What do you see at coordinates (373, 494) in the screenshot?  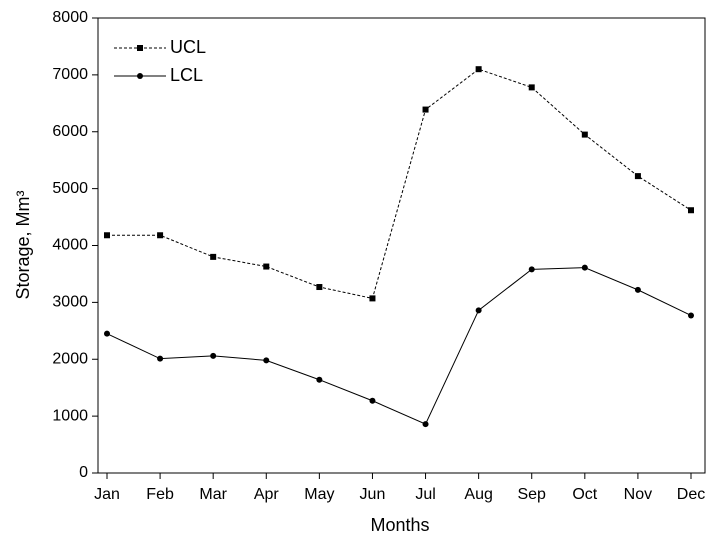 I see `x-tick-label: Jun` at bounding box center [373, 494].